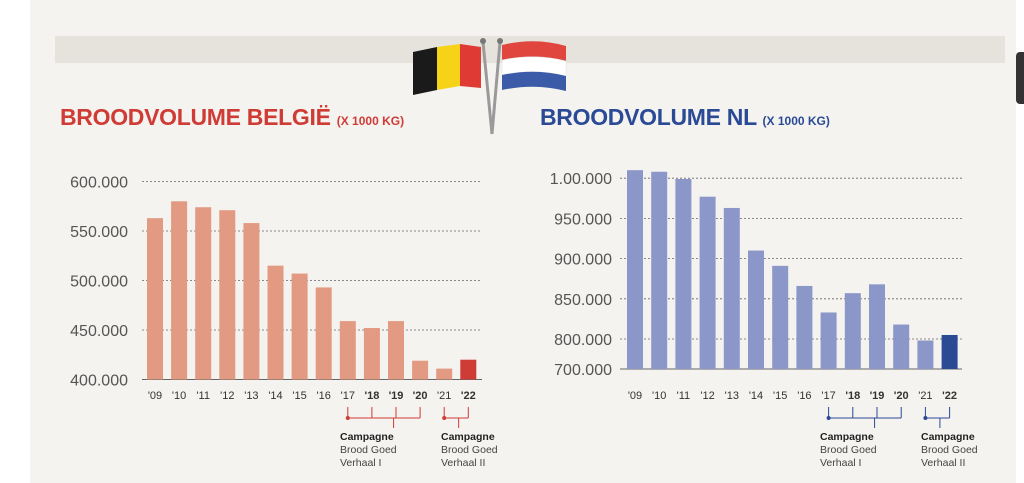  Describe the element at coordinates (324, 396) in the screenshot. I see `be-x-tick-label: '16` at that location.